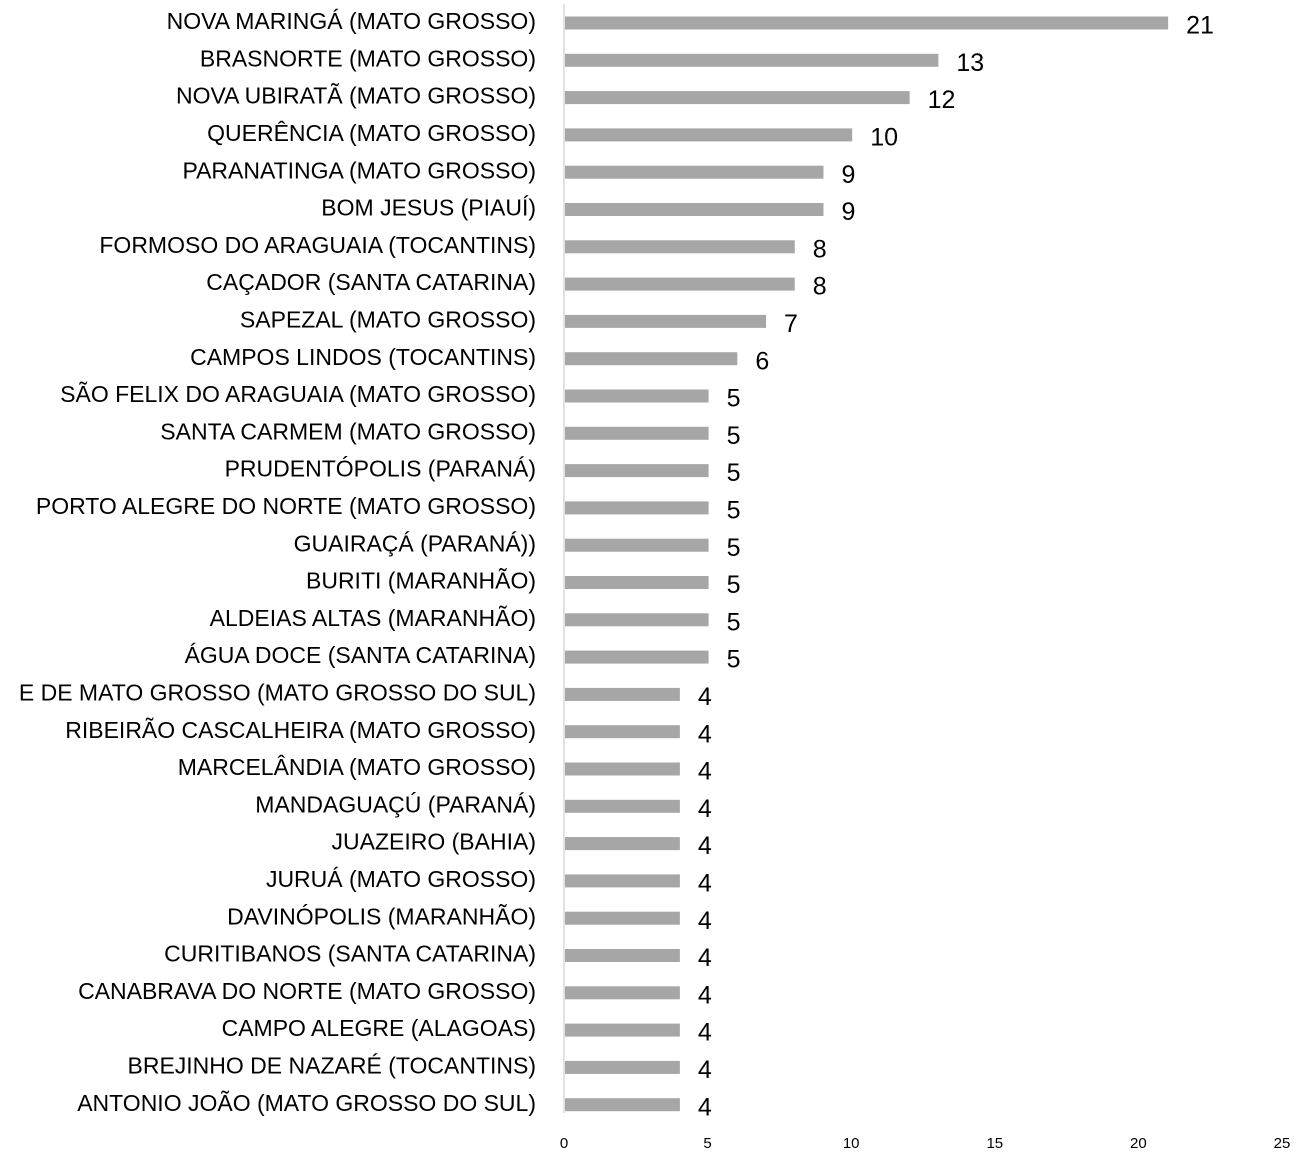  Describe the element at coordinates (371, 133) in the screenshot. I see `category-label: QUERÊNCIA (MATO GROSSO)` at that location.